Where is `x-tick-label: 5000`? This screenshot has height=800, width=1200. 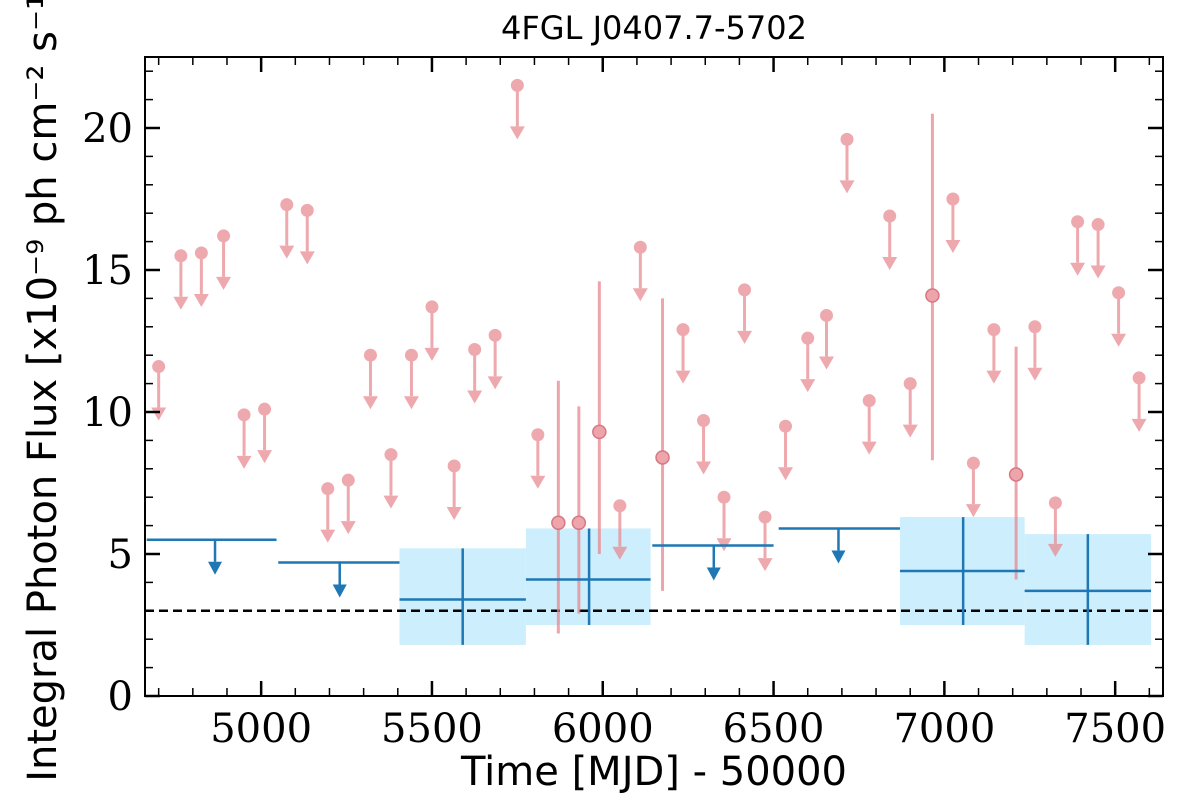
x-tick-label: 5000 is located at coordinates (261, 729).